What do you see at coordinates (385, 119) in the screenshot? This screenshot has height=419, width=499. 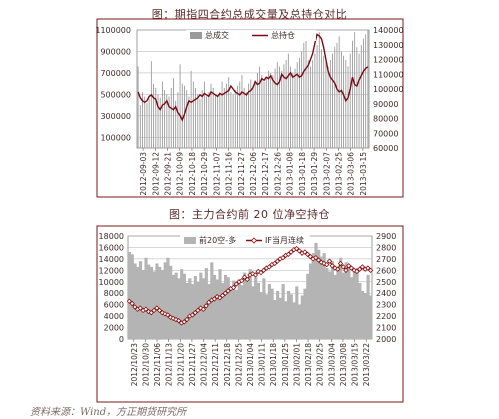 I see `y-right-tick-label: 80000` at bounding box center [385, 119].